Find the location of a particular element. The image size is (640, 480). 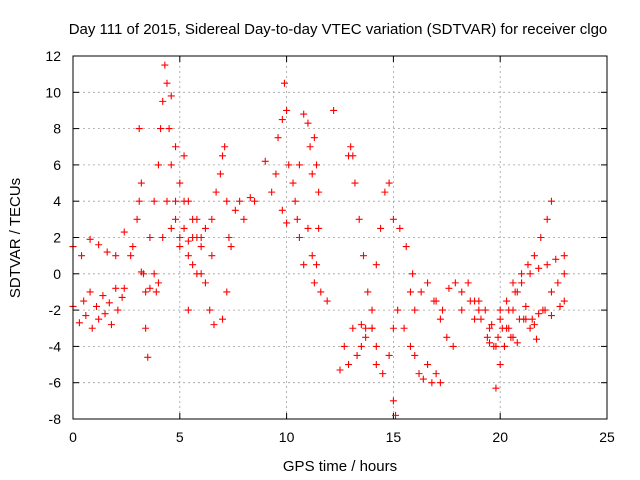

series-sat-r is located at coordinates (353, 347).